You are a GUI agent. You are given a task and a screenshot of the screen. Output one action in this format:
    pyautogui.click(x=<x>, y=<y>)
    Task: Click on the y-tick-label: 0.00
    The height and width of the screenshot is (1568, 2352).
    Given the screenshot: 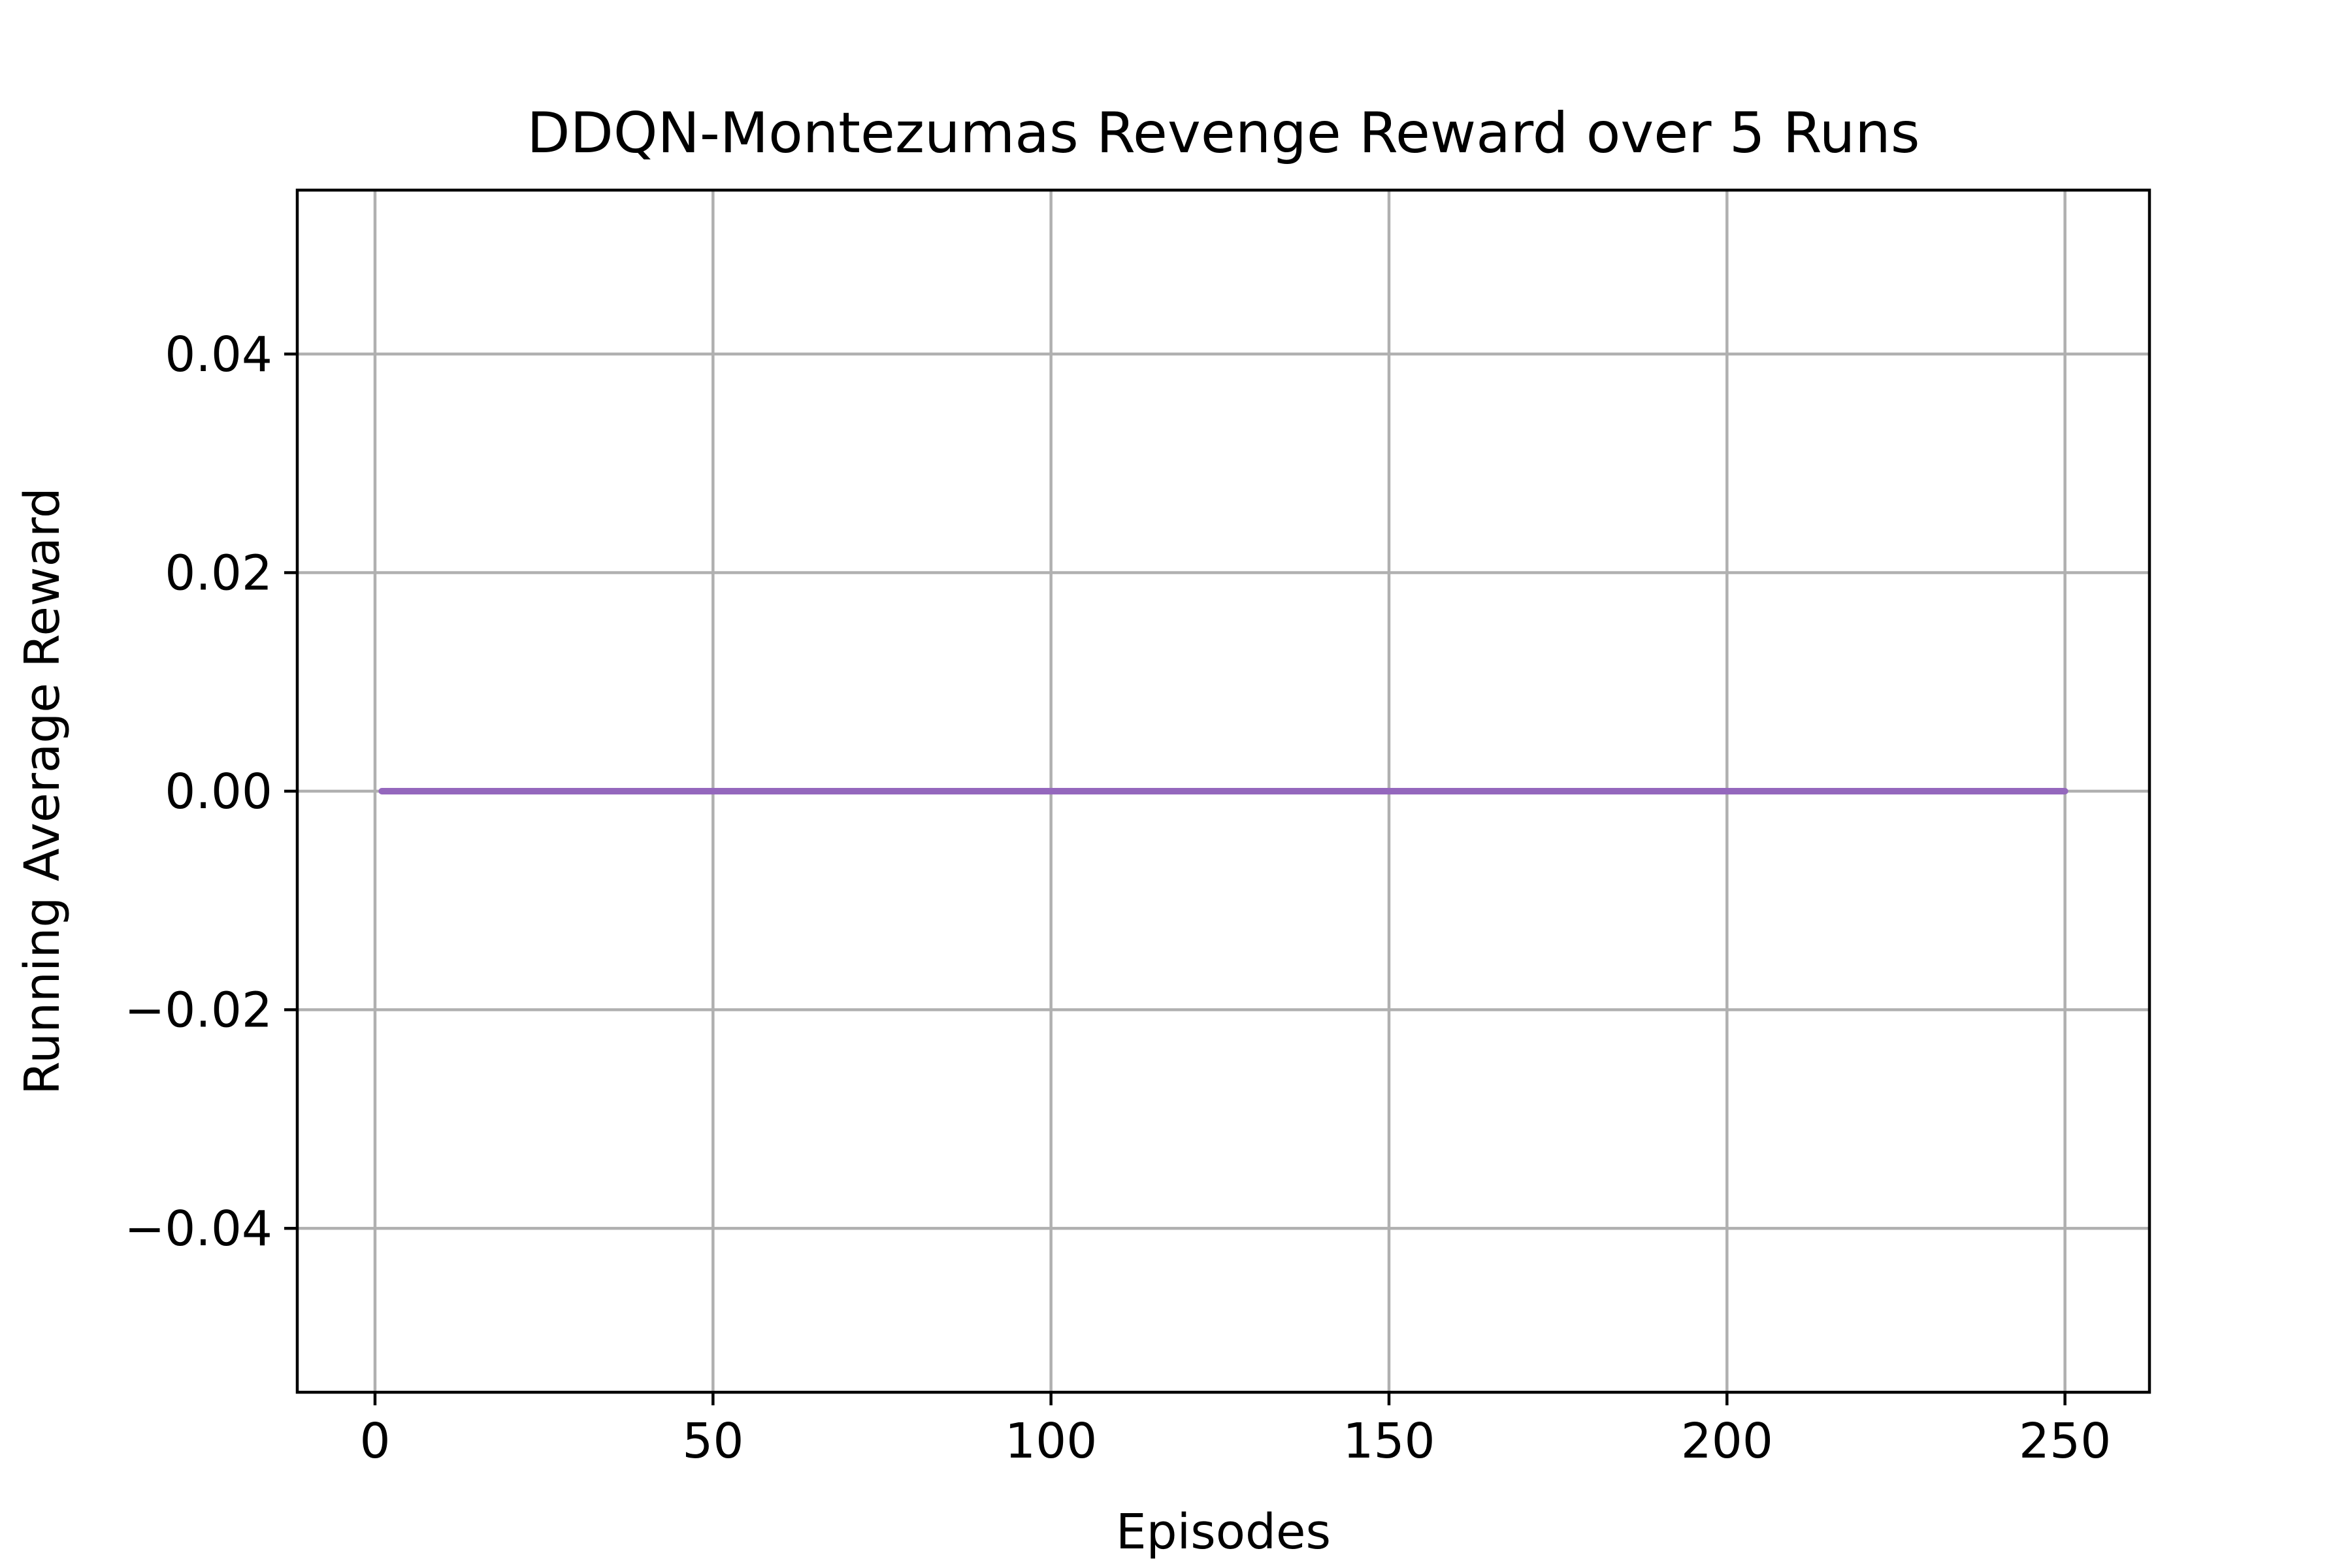 What is the action you would take?
    pyautogui.click(x=218, y=792)
    